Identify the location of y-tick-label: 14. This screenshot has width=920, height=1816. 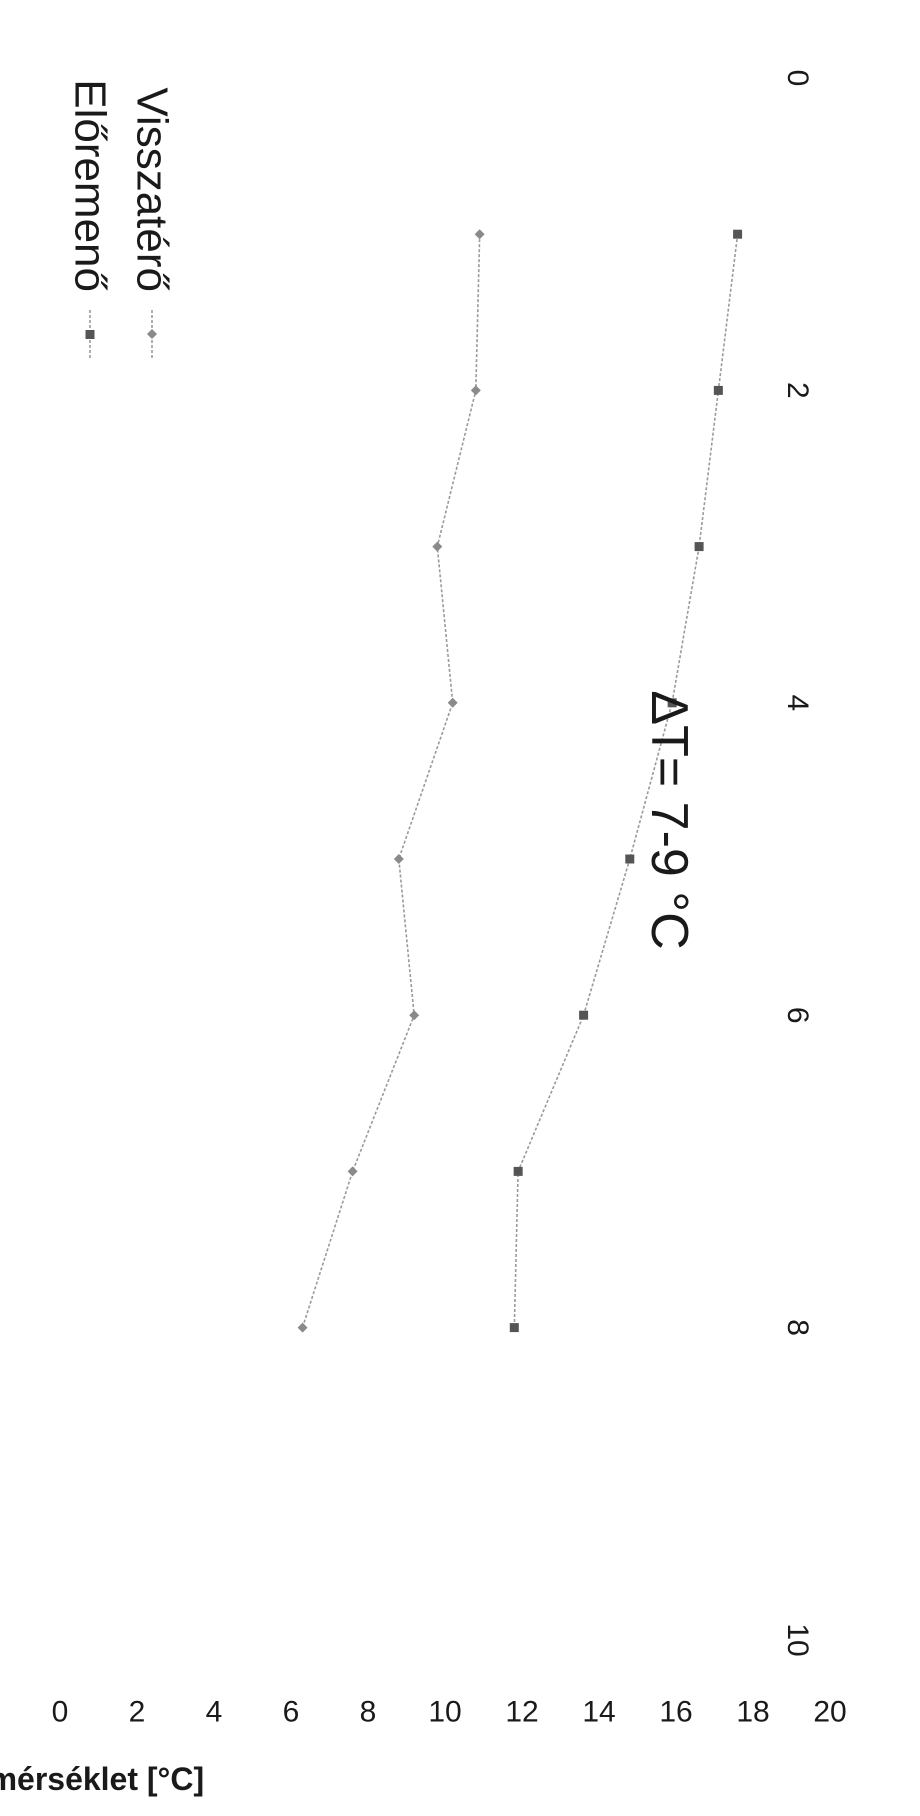
(598, 1712).